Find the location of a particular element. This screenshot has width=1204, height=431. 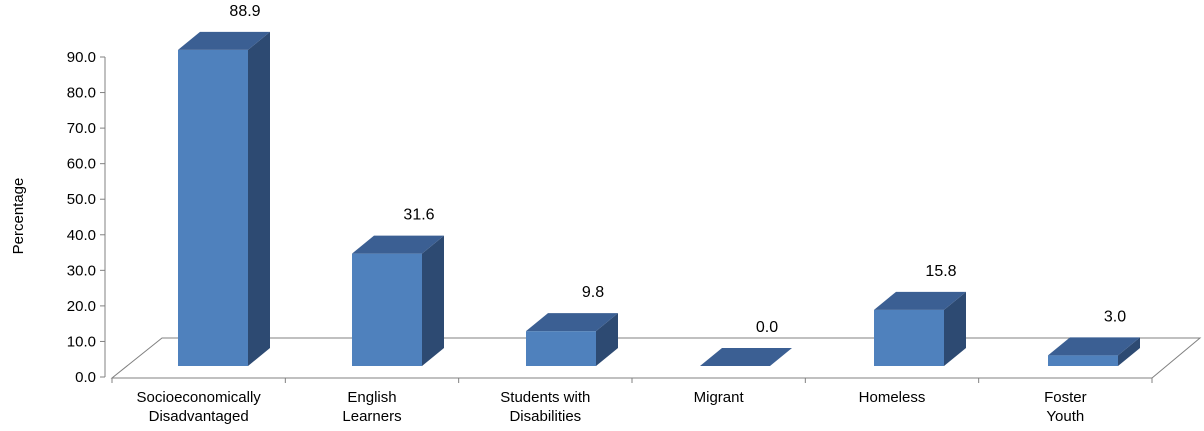

y-tick-label: 30.0 is located at coordinates (81, 270).